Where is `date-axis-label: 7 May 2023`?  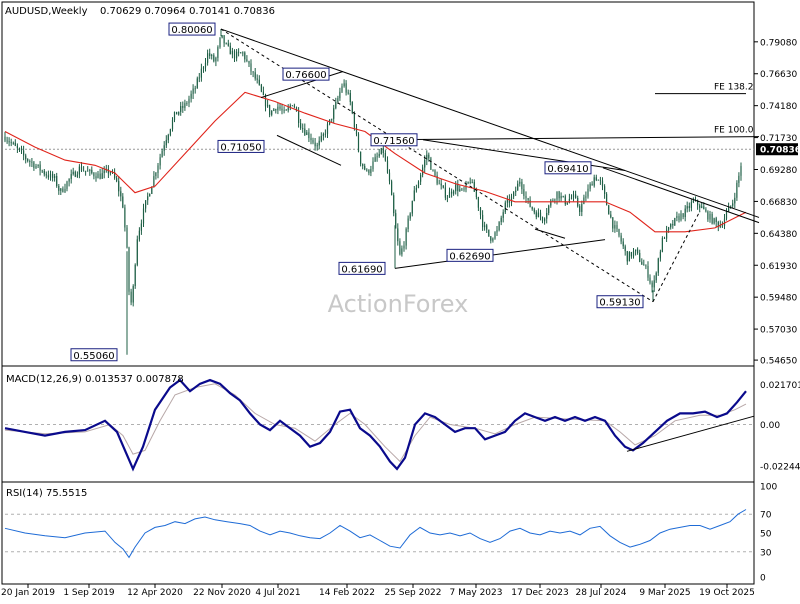
date-axis-label: 7 May 2023 is located at coordinates (476, 593).